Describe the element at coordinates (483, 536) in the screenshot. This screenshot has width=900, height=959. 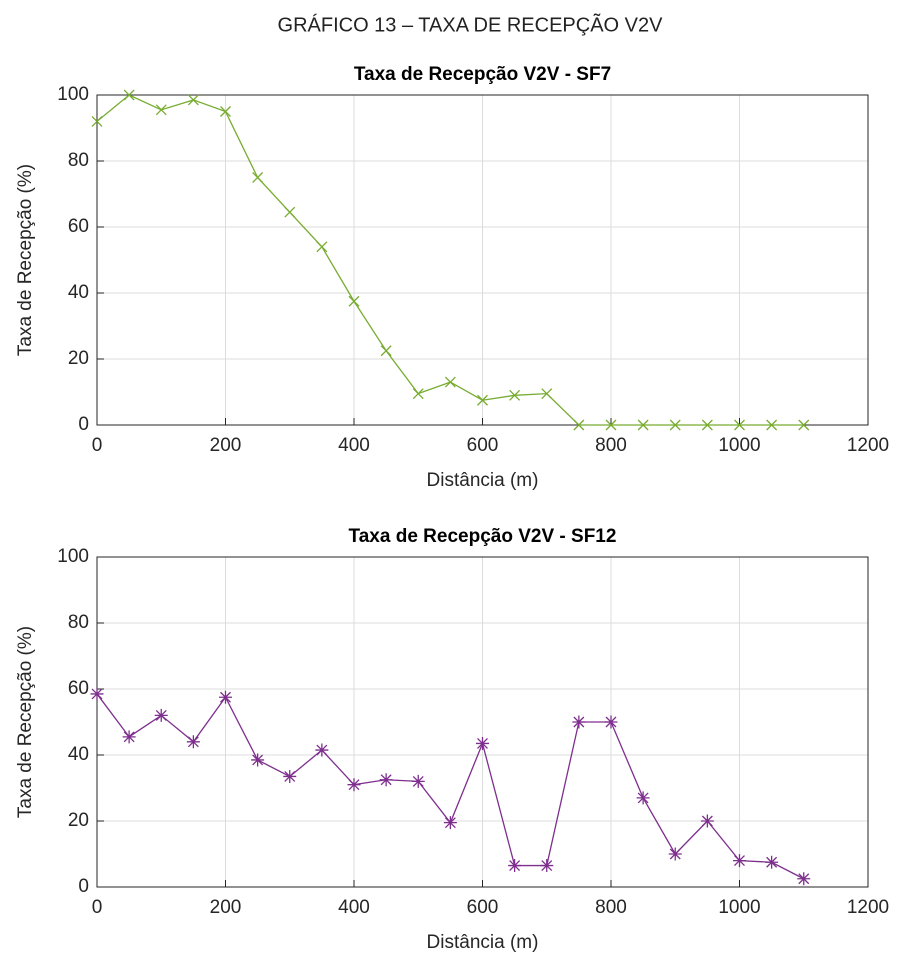
I see `chart-title: Taxa de Recepção V2V - SF12` at that location.